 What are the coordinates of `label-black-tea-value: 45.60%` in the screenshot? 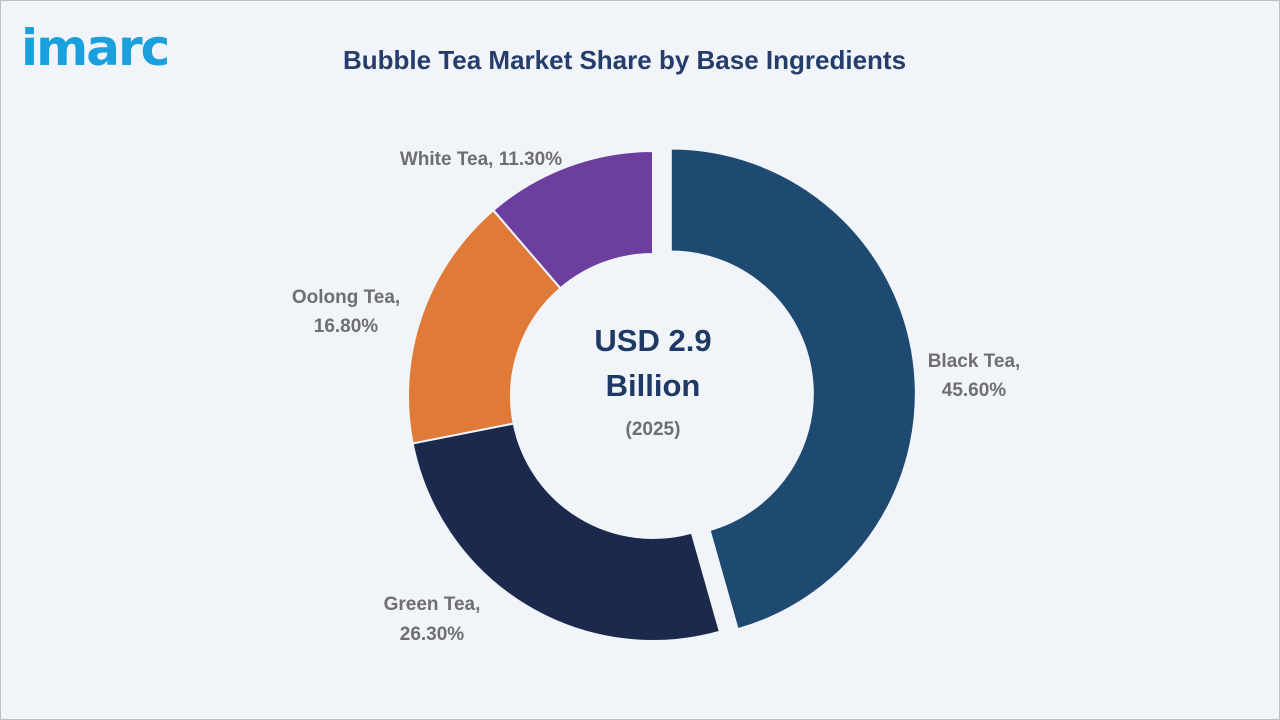 It's located at (974, 390).